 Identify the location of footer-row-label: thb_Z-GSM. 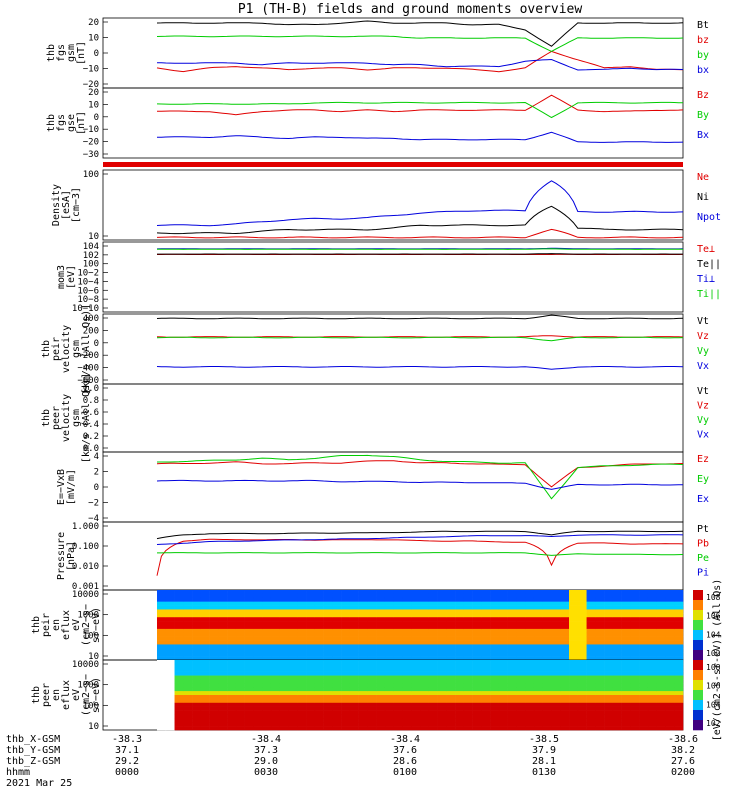
(33, 761).